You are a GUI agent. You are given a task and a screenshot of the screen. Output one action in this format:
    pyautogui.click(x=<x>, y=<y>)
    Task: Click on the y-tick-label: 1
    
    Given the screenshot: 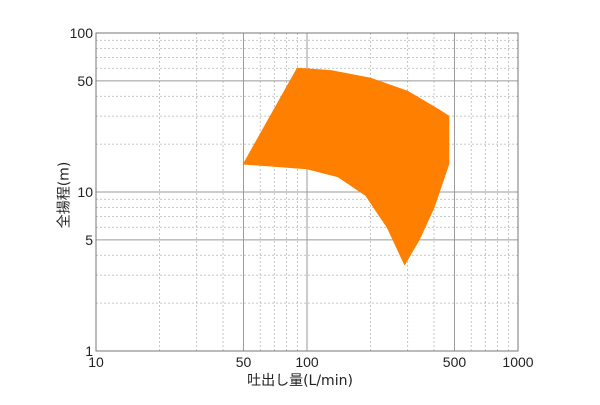 What is the action you would take?
    pyautogui.click(x=89, y=351)
    